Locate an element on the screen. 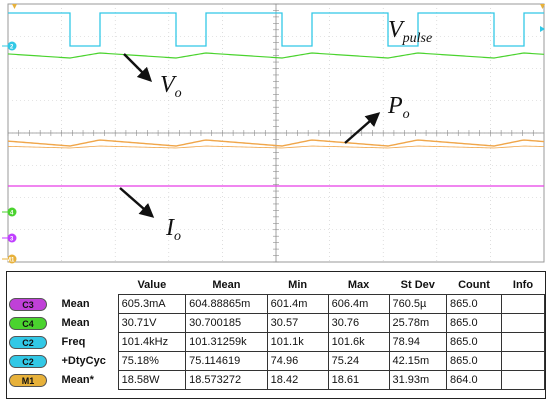 The height and width of the screenshot is (403, 550). cell-stdev: 78.94 is located at coordinates (418, 342).